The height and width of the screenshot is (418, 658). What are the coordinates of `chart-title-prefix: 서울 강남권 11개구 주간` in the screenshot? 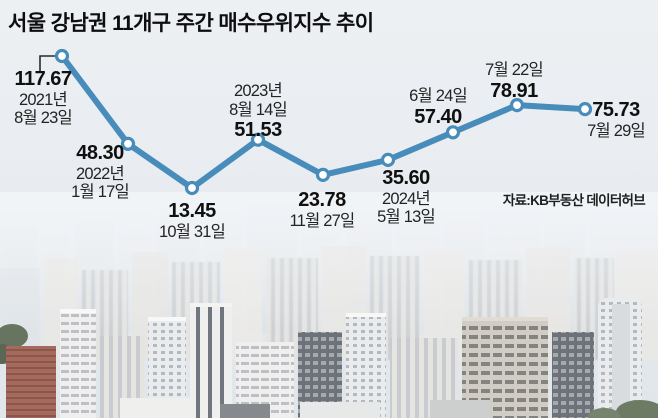 It's located at (113, 23).